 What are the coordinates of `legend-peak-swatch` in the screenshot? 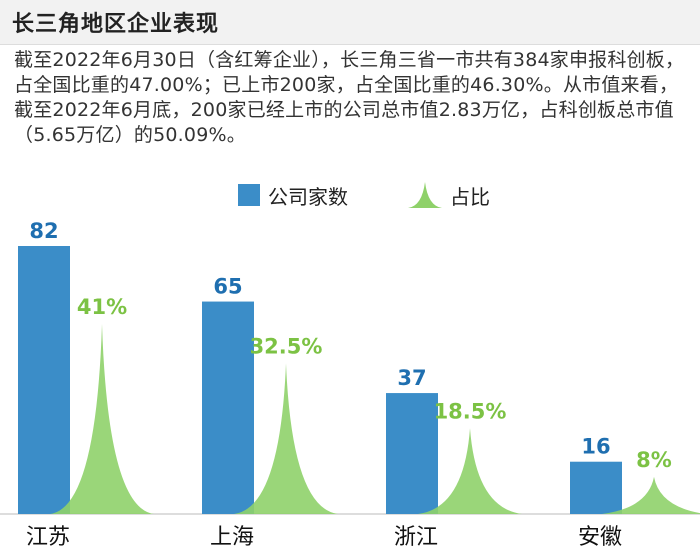 It's located at (425, 195).